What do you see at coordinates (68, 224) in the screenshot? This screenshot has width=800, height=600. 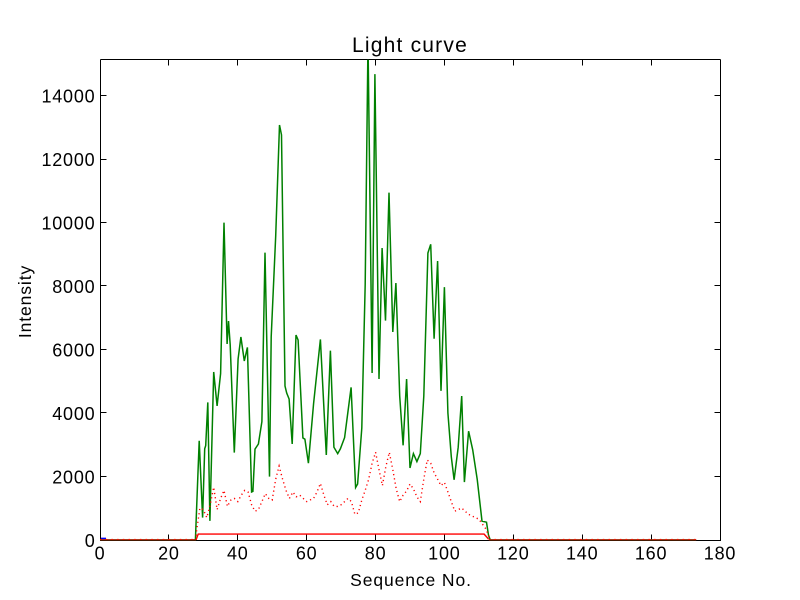 I see `svg-text: 10000` at bounding box center [68, 224].